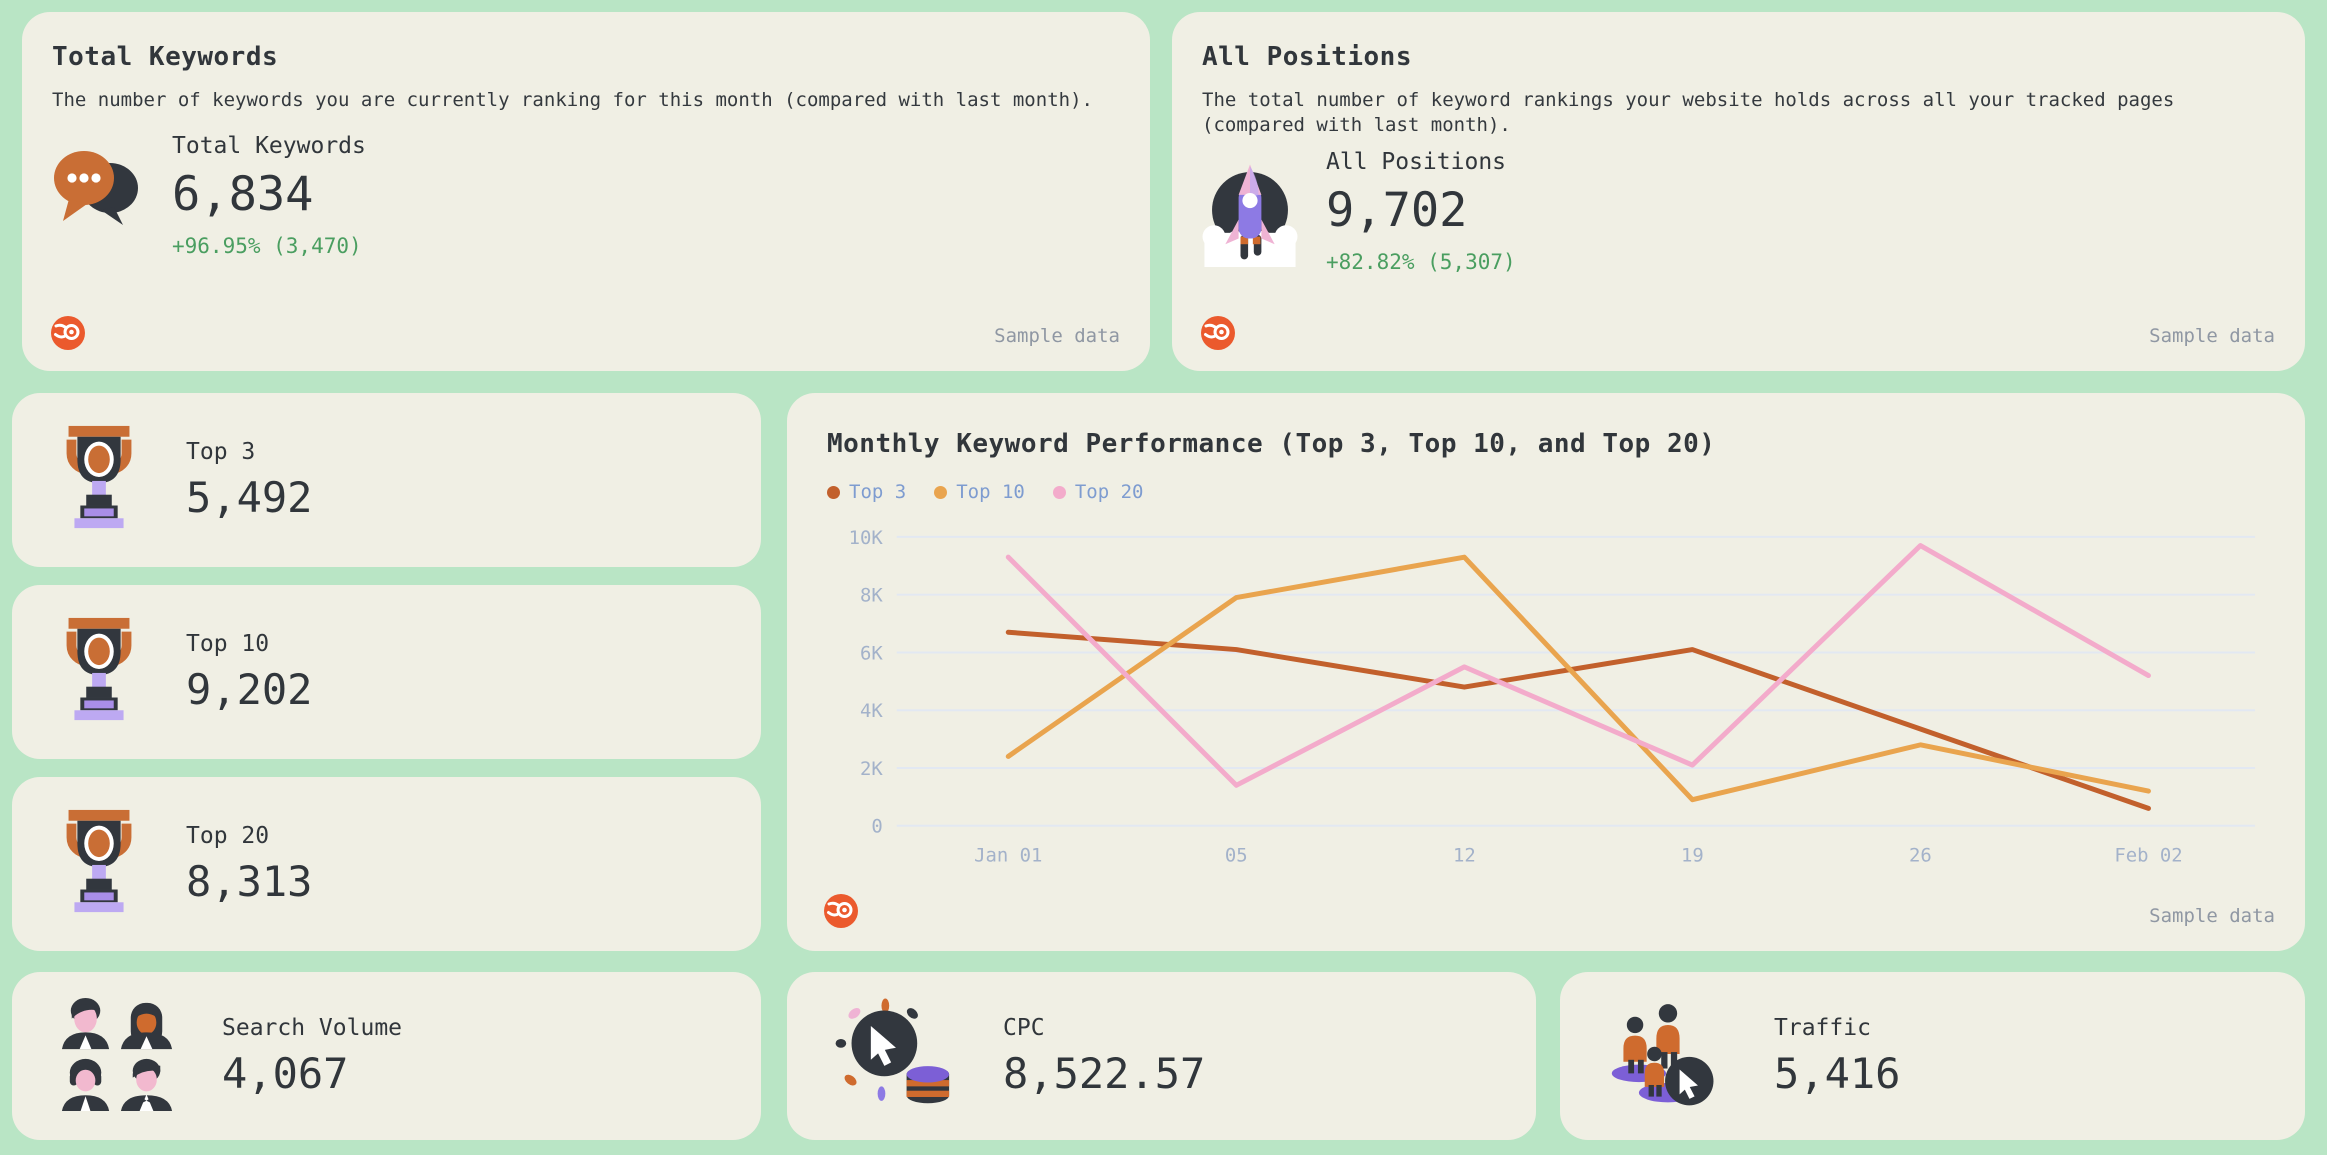  Describe the element at coordinates (895, 1056) in the screenshot. I see `cursor-coins-icon` at that location.